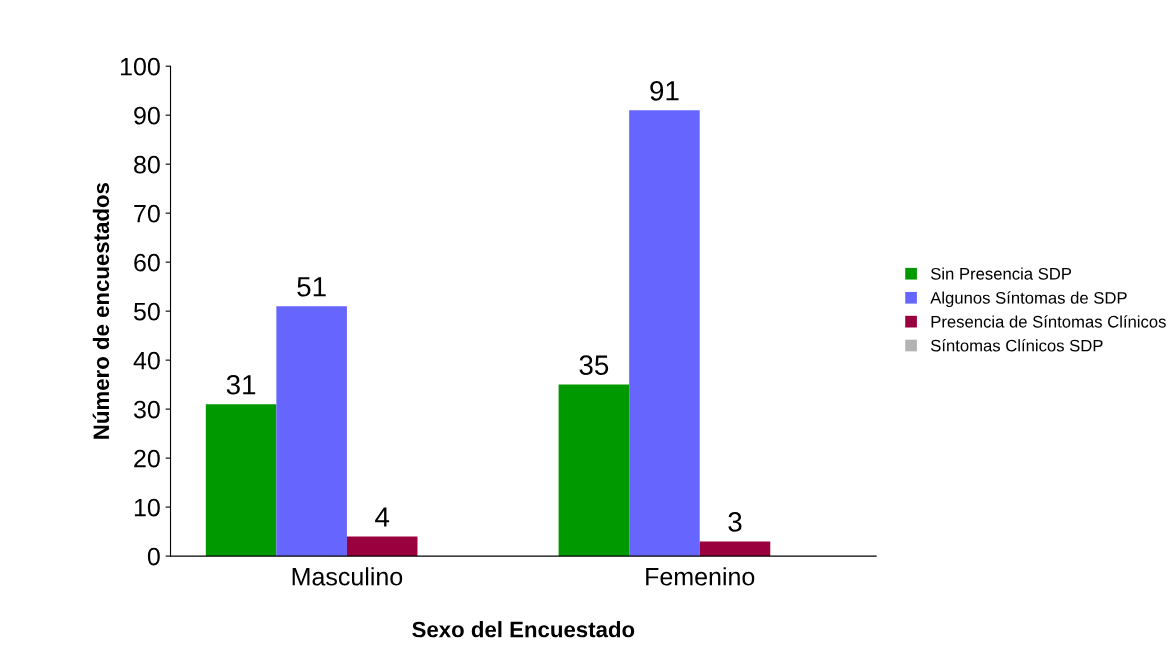  Describe the element at coordinates (1001, 273) in the screenshot. I see `legend-label: Sin Presencia SDP` at that location.